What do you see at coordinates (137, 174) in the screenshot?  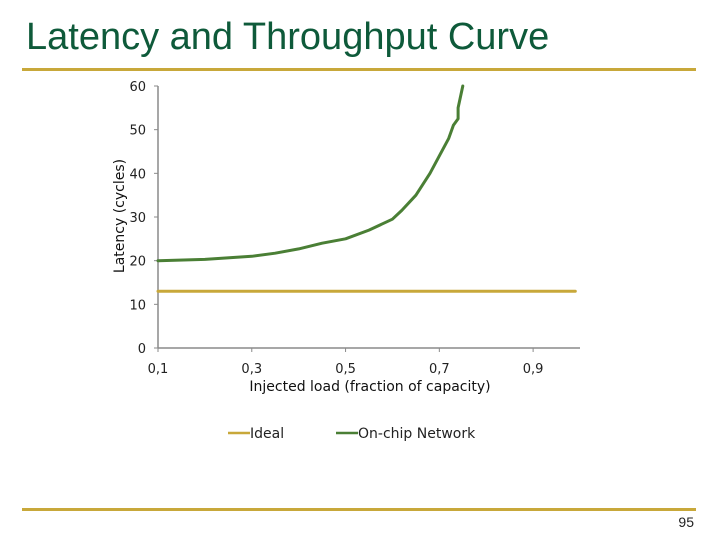 I see `y-tick-label: 40` at bounding box center [137, 174].